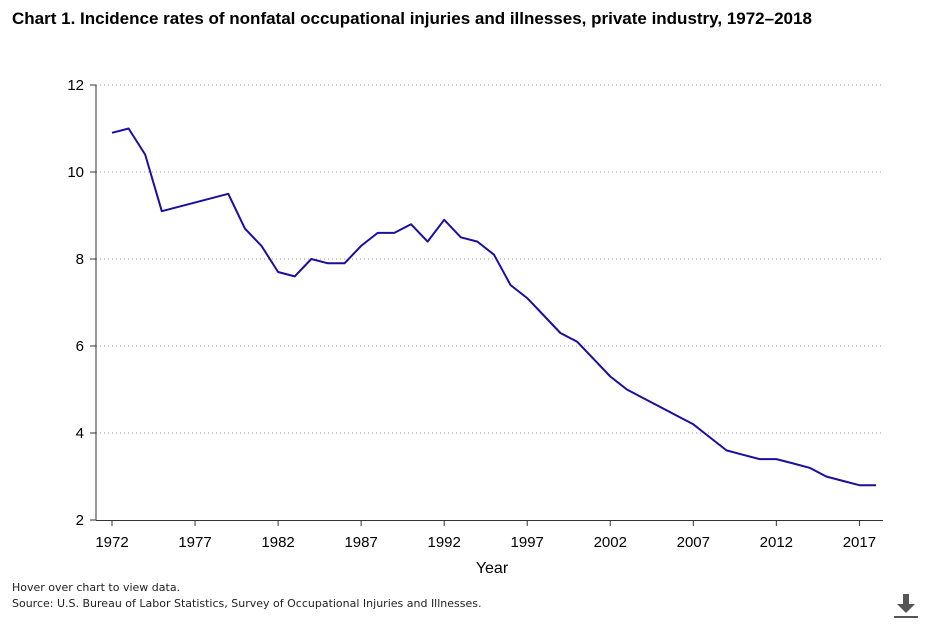  I want to click on download-icon, so click(906, 606).